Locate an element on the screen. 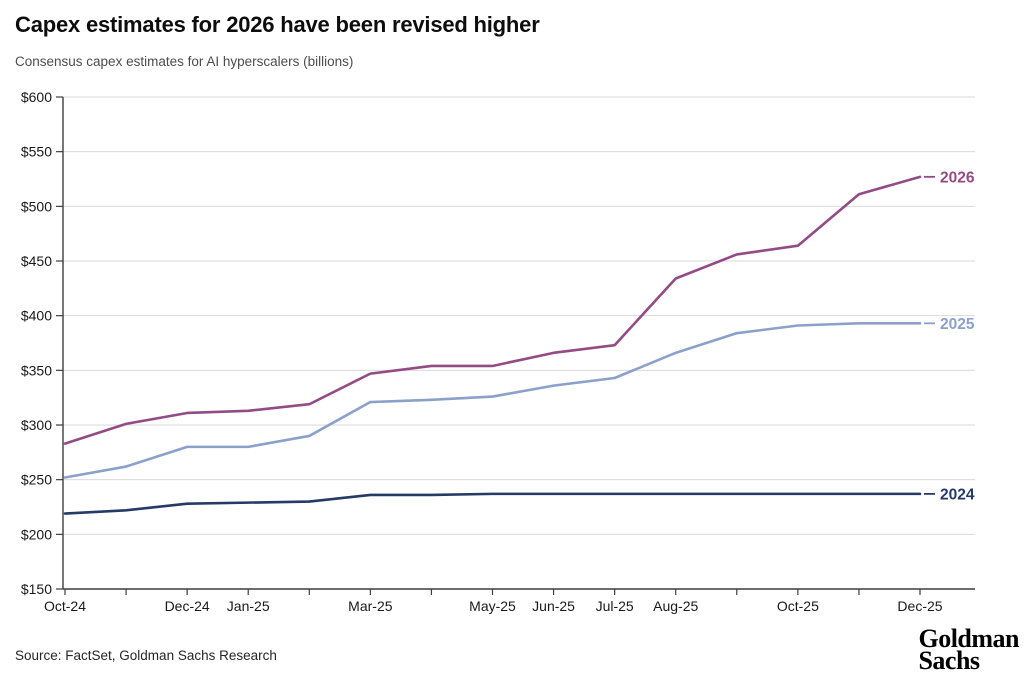 The width and height of the screenshot is (1033, 690). source-note: Source: FactSet, Goldman Sachs Research is located at coordinates (146, 655).